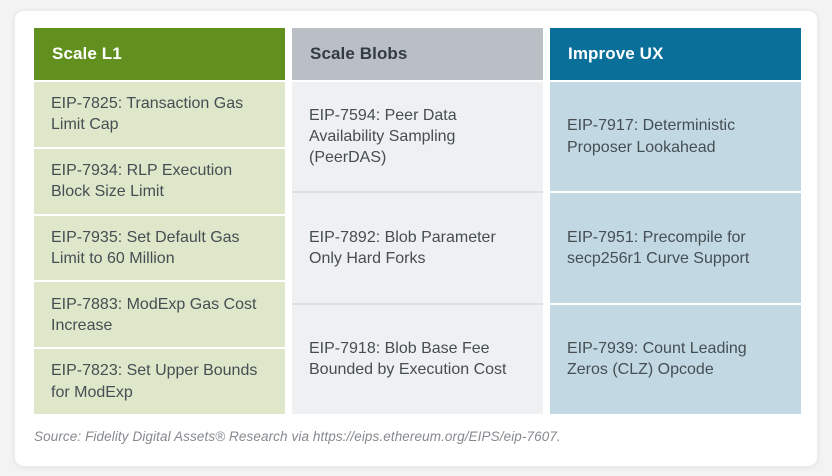 This screenshot has height=476, width=832. Describe the element at coordinates (159, 180) in the screenshot. I see `table-cell-eip-7934: EIP-7934: RLP Execution Block Size Limit` at that location.